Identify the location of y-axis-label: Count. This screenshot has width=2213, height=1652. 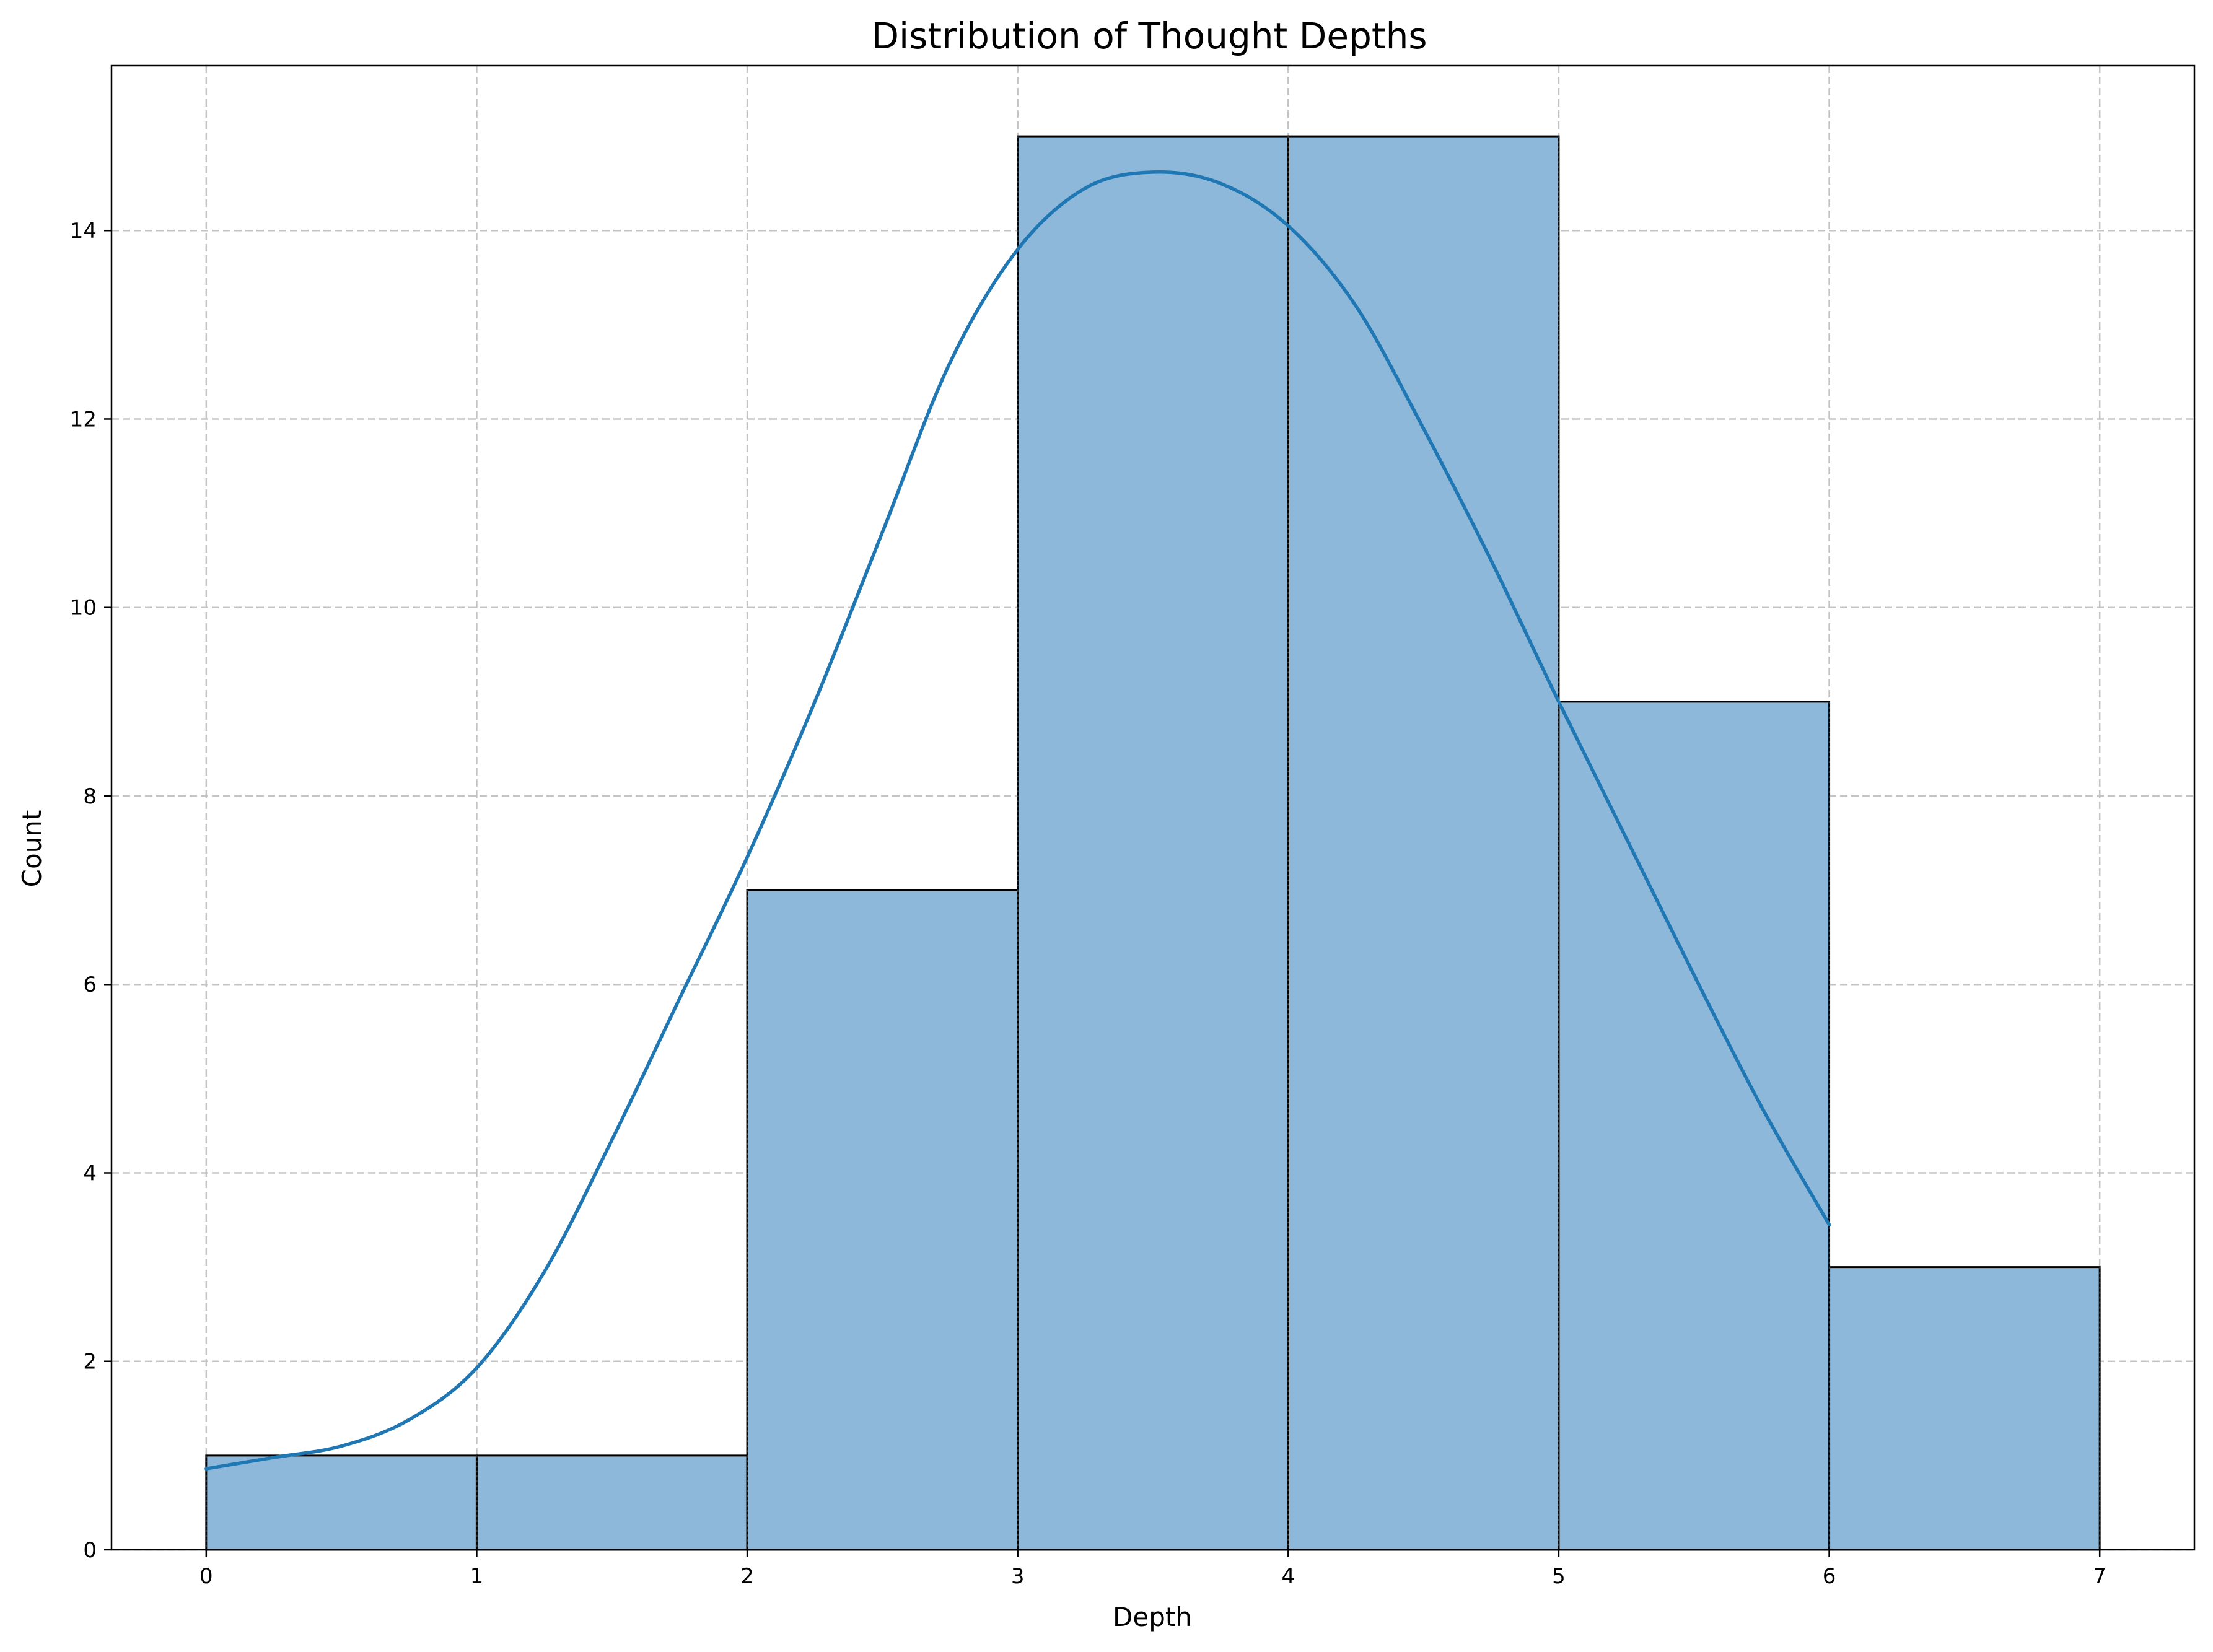
(32, 849).